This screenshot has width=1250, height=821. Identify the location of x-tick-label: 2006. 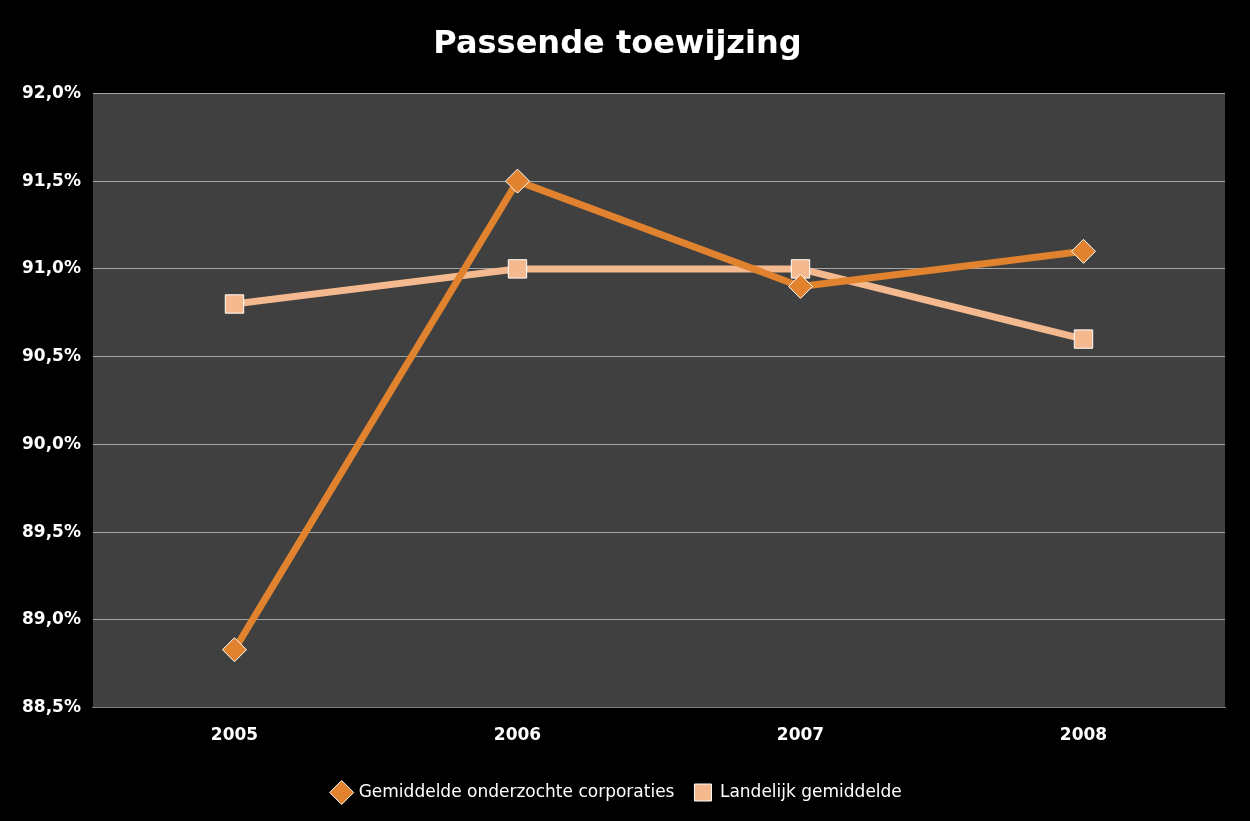
(517, 734).